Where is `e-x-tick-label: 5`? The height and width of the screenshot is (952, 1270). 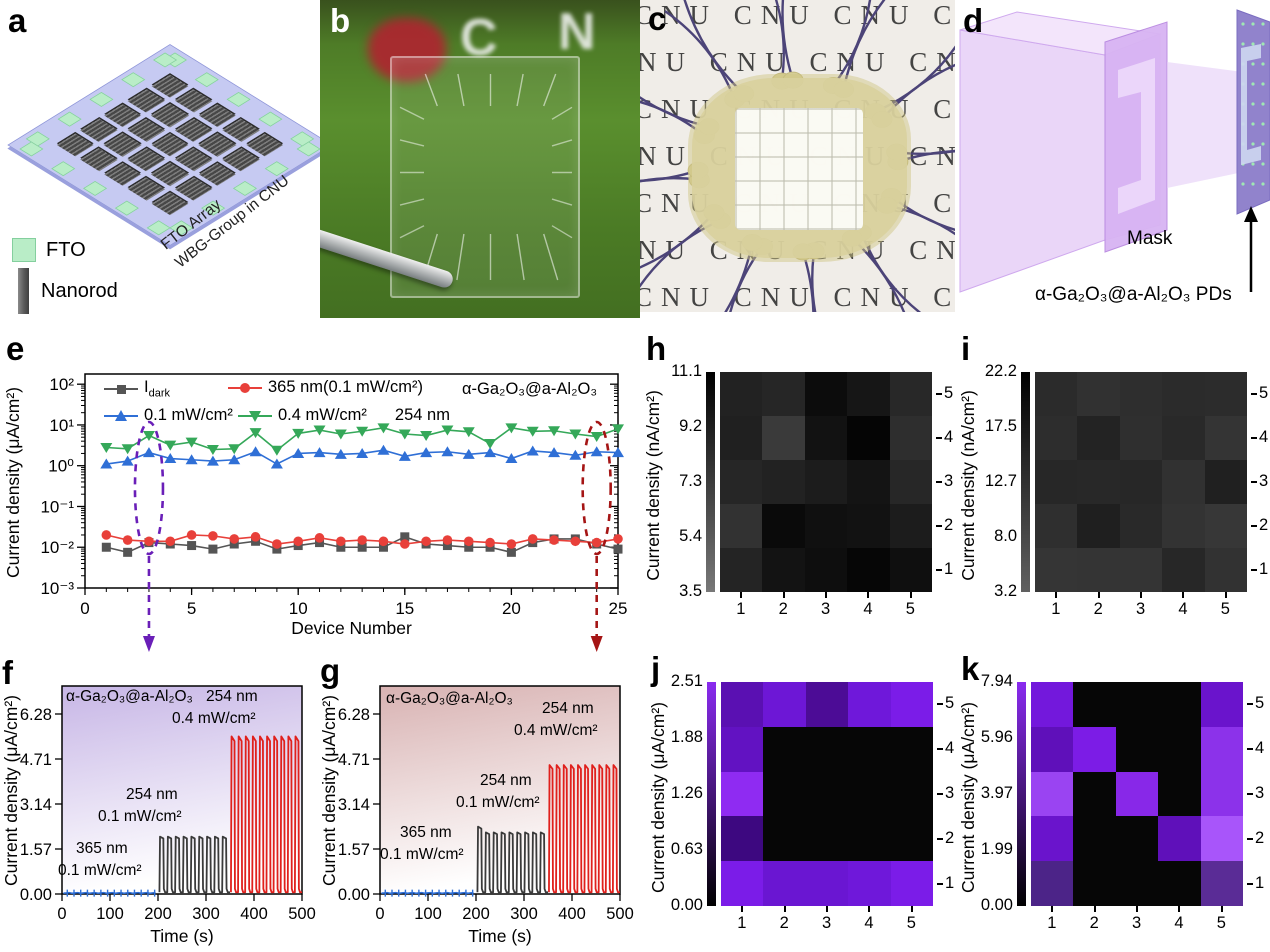 e-x-tick-label: 5 is located at coordinates (191, 608).